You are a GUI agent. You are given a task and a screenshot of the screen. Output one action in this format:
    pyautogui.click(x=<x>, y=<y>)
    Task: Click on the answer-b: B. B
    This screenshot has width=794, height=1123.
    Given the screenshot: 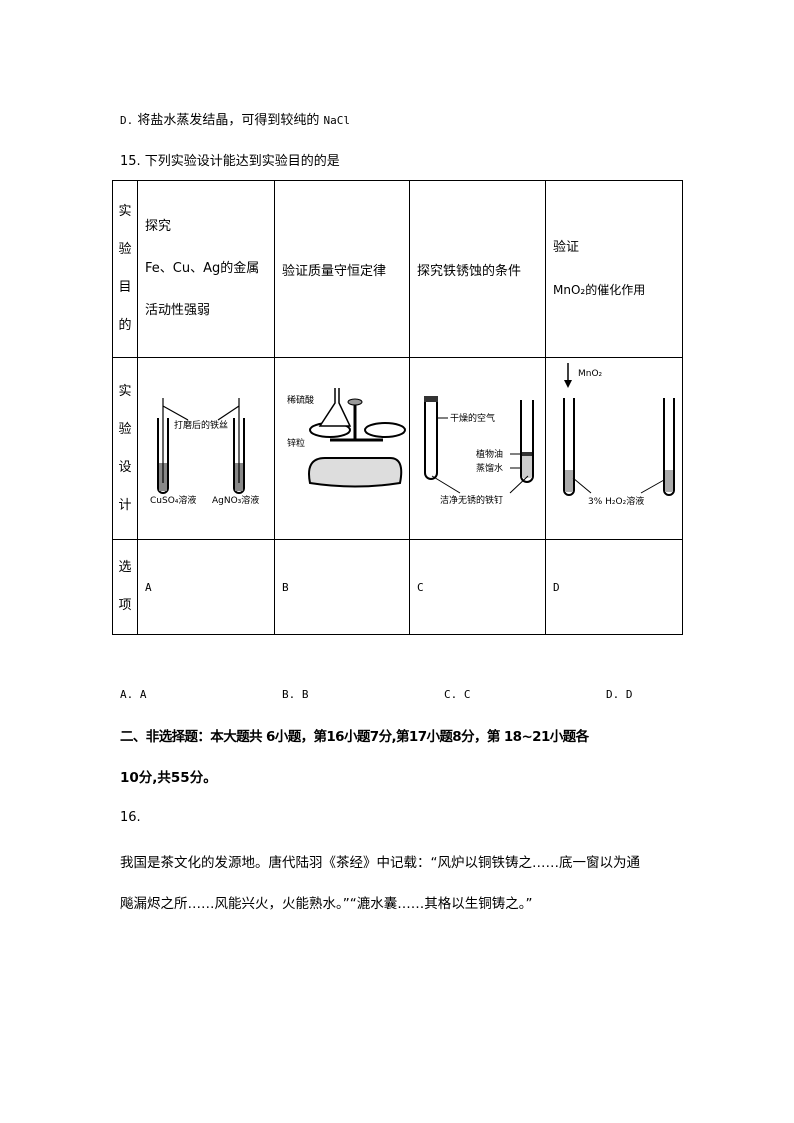 What is the action you would take?
    pyautogui.click(x=295, y=694)
    